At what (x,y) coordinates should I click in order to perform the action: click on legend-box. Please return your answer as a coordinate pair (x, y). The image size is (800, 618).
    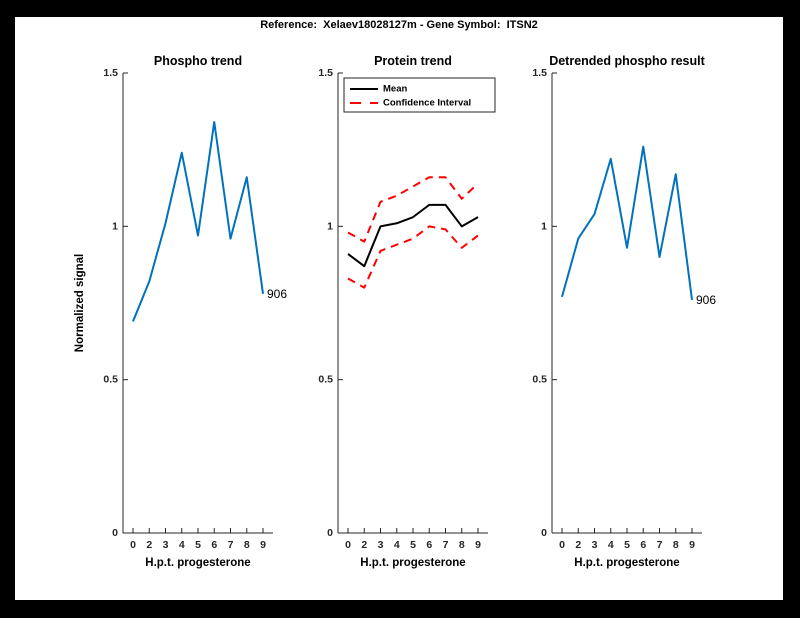
    Looking at the image, I should click on (419, 95).